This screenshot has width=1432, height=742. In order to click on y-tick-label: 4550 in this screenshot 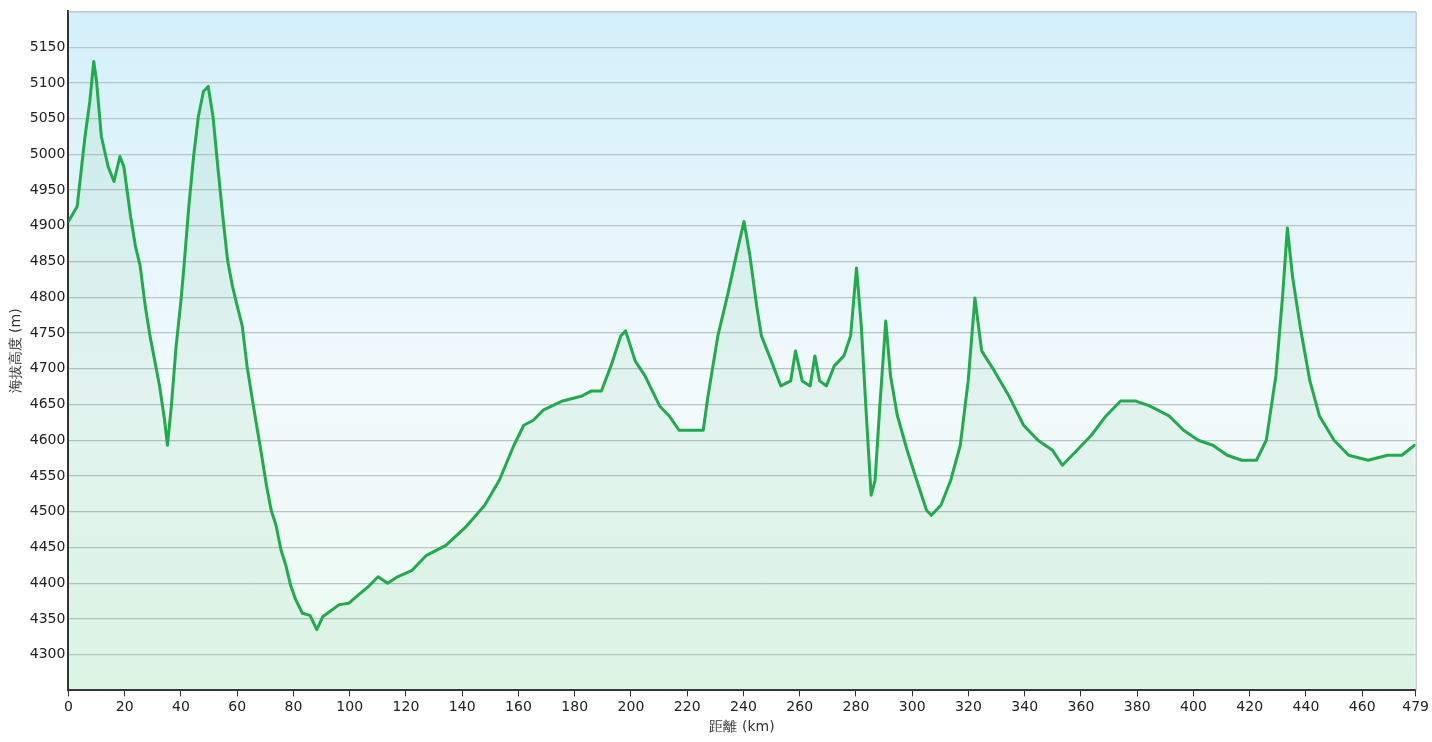, I will do `click(47, 474)`.